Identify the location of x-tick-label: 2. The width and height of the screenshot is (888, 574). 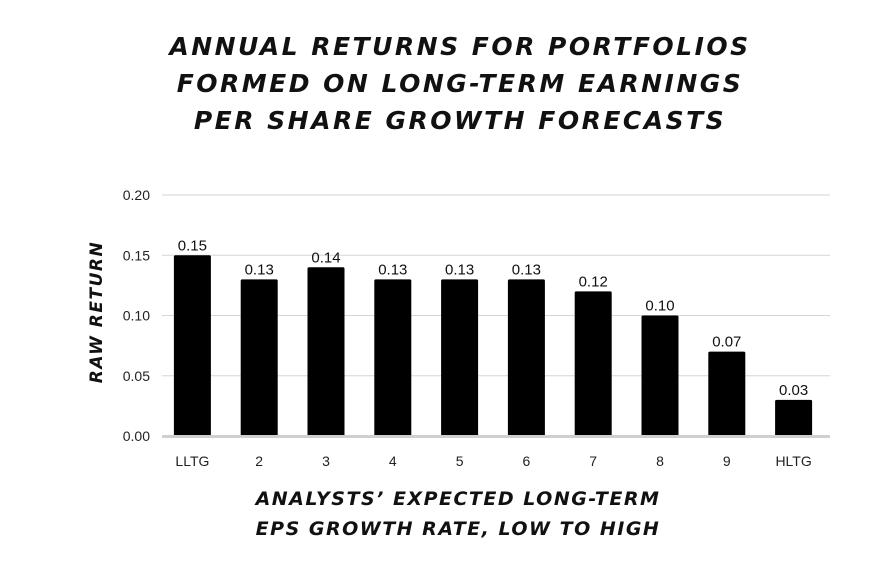
(259, 461).